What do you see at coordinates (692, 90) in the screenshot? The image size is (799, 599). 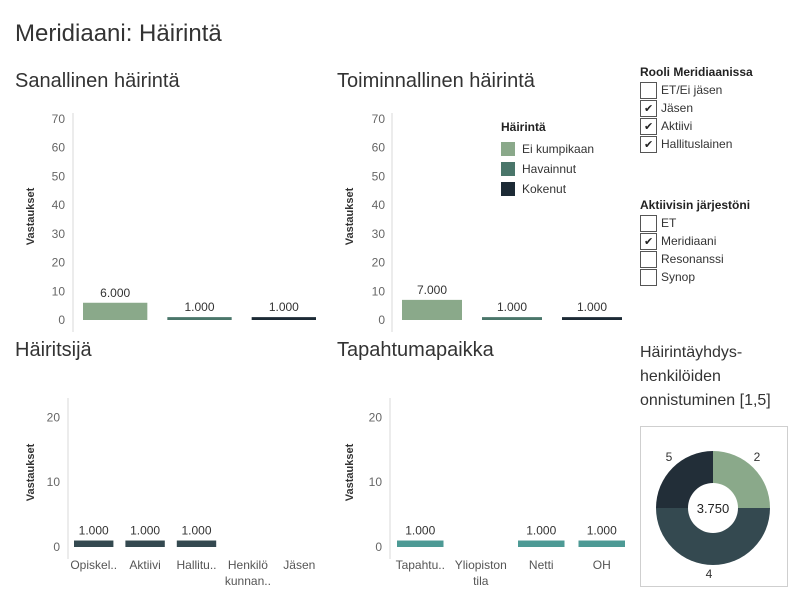 I see `filter-option-label: ET/Ei jäsen` at bounding box center [692, 90].